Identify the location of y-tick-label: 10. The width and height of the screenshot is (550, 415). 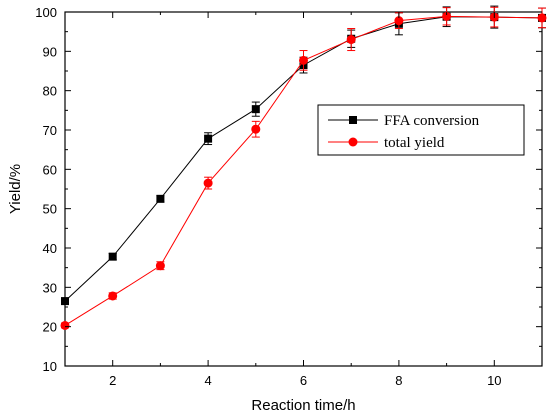
(50, 366).